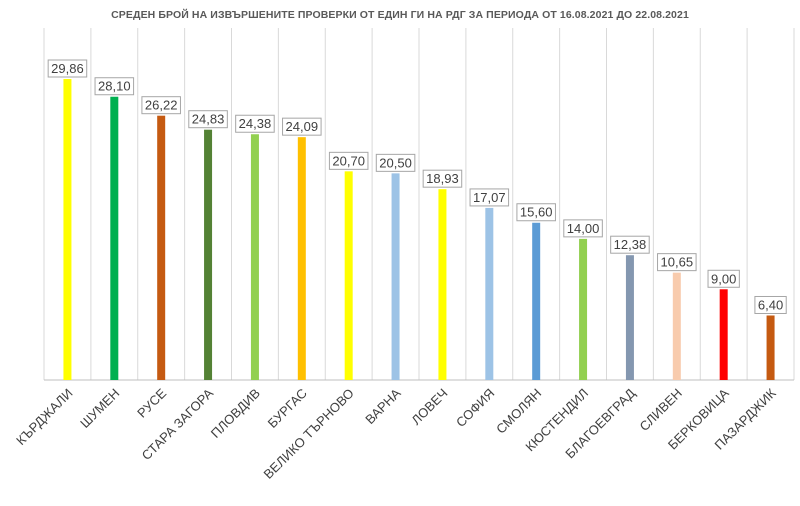  Describe the element at coordinates (660, 410) in the screenshot. I see `category-label: СЛИВЕН` at that location.